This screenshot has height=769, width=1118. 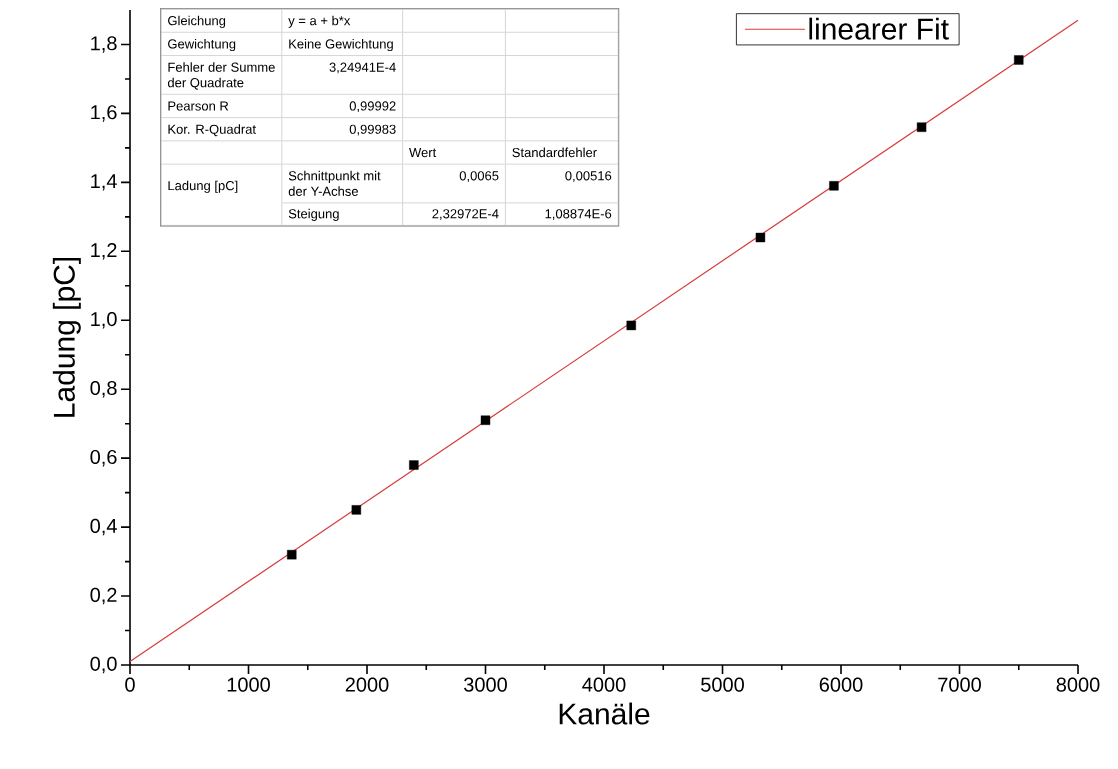 What do you see at coordinates (66, 337) in the screenshot?
I see `y-axis-title: Ladung [pC]` at bounding box center [66, 337].